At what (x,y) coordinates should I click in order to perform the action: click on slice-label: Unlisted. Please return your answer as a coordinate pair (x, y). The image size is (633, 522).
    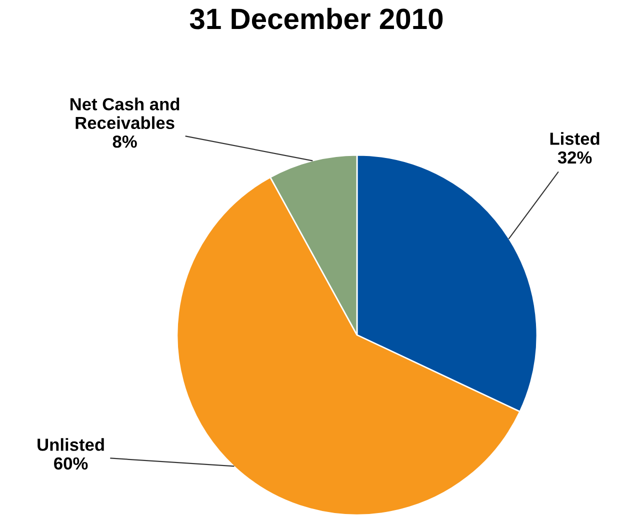
    Looking at the image, I should click on (71, 444).